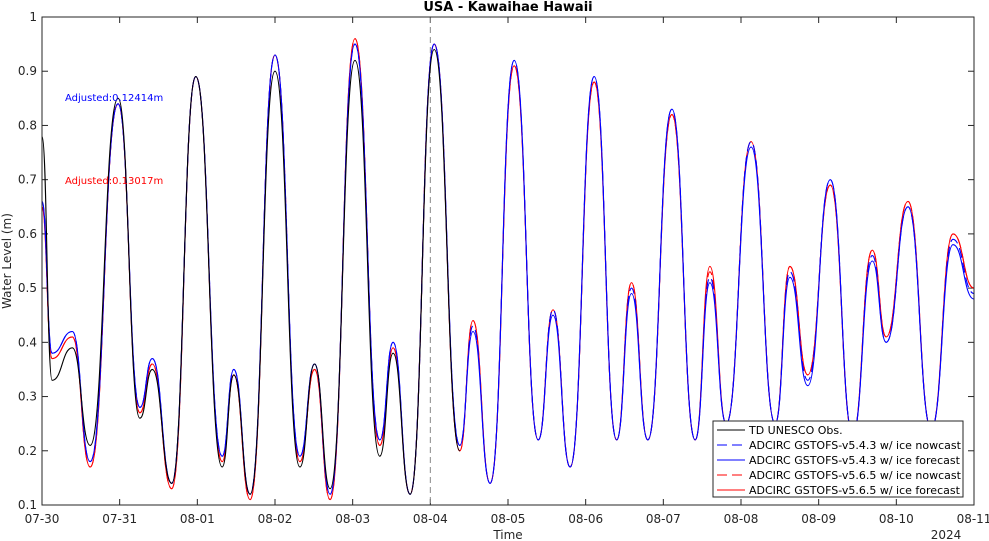 The width and height of the screenshot is (989, 541). I want to click on y-tick-label: 0.8, so click(27, 125).